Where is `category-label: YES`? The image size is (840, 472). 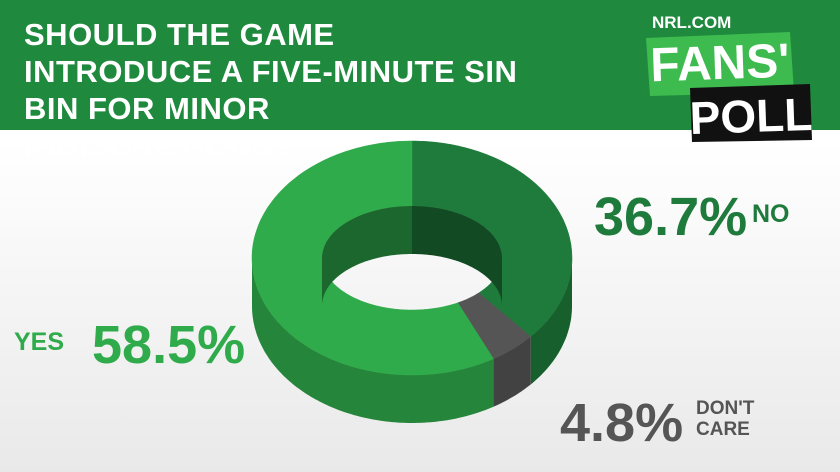
category-label: YES is located at coordinates (39, 342).